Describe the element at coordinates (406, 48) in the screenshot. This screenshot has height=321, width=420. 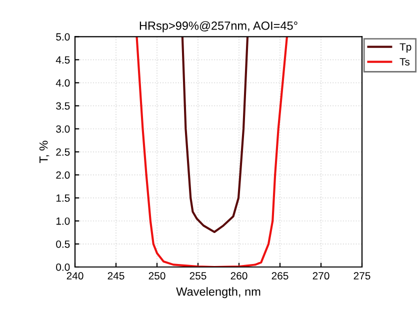
I see `legend-label: Tp` at that location.